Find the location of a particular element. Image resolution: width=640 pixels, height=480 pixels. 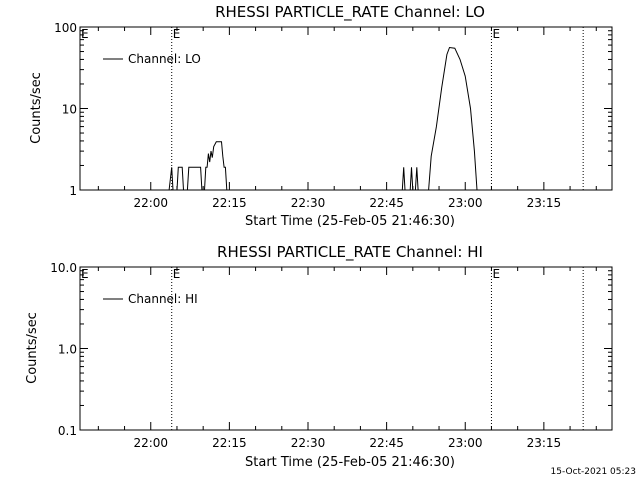

y-tick-label: 0.1 is located at coordinates (67, 431).